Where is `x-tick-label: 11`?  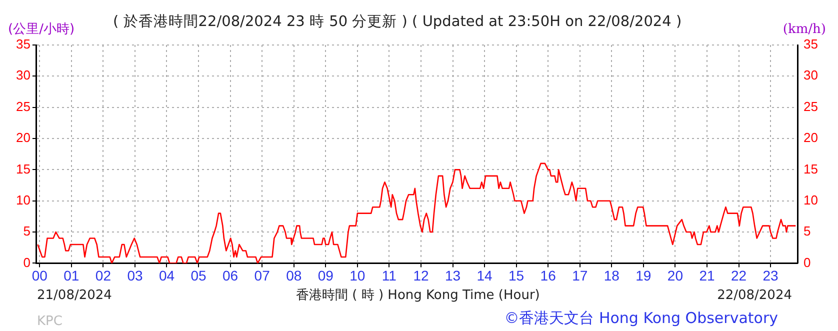 x-tick-label: 11 is located at coordinates (389, 275).